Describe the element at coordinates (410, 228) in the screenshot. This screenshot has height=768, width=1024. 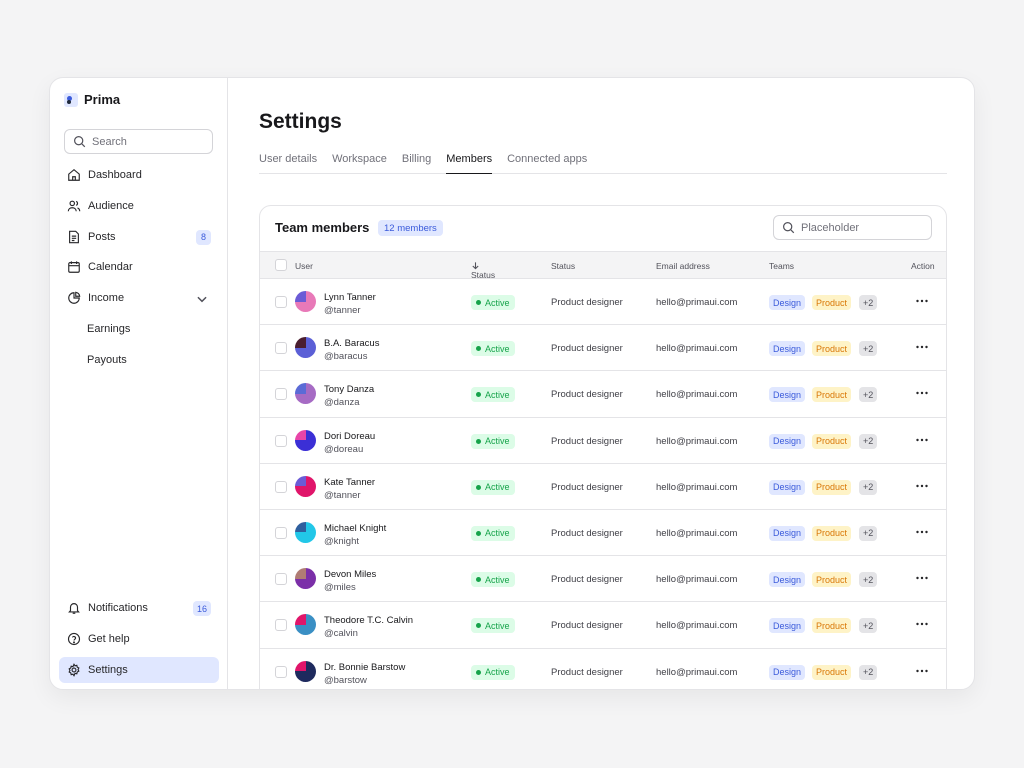
I see `members-count-badge: 12 members` at that location.